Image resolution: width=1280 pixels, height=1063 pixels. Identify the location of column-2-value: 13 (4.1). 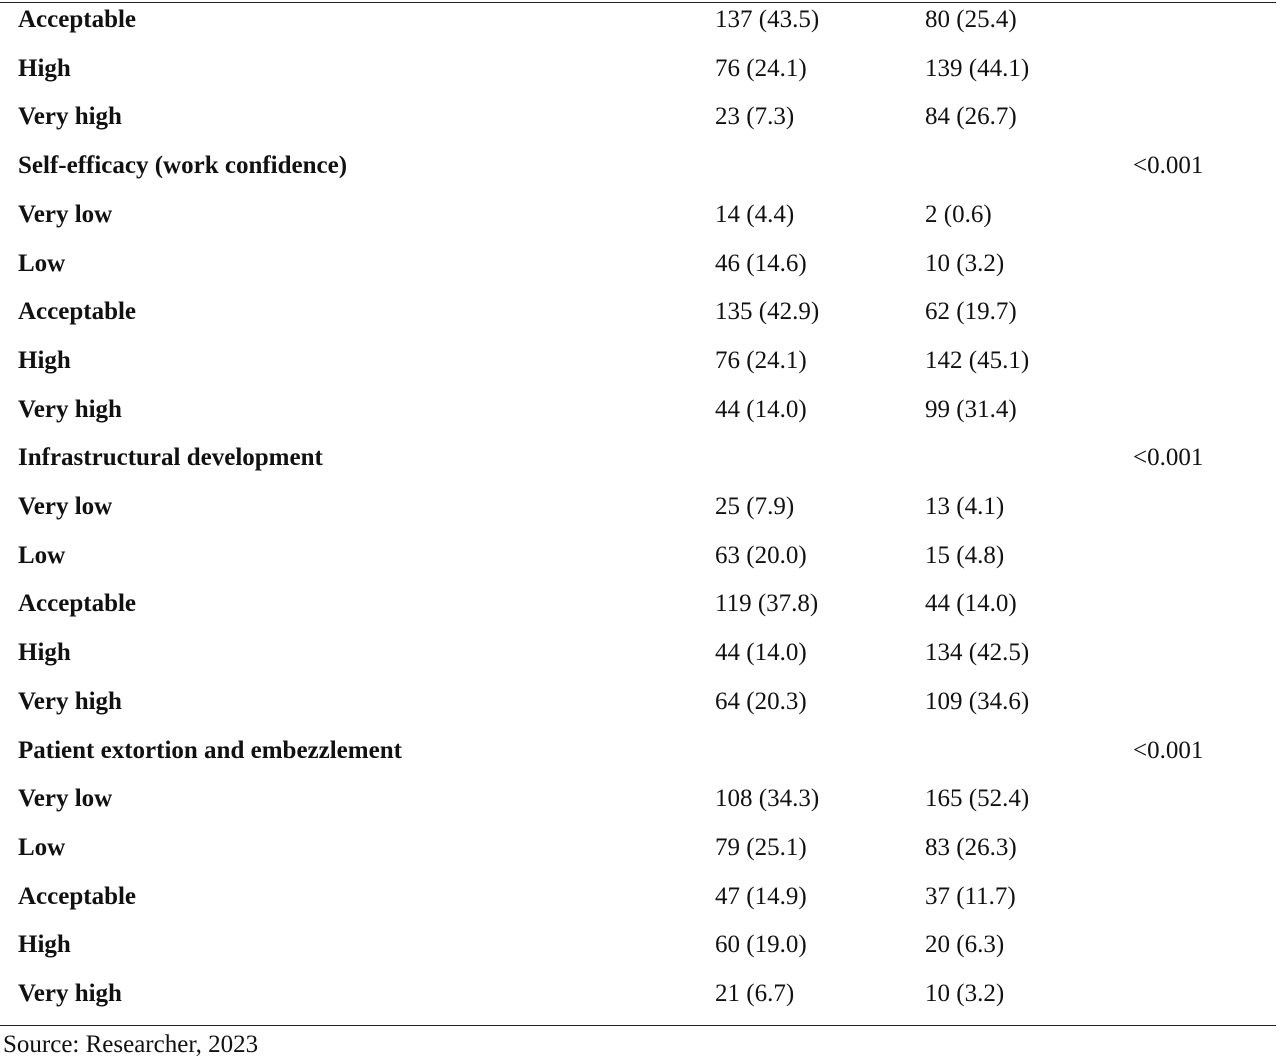
(965, 506).